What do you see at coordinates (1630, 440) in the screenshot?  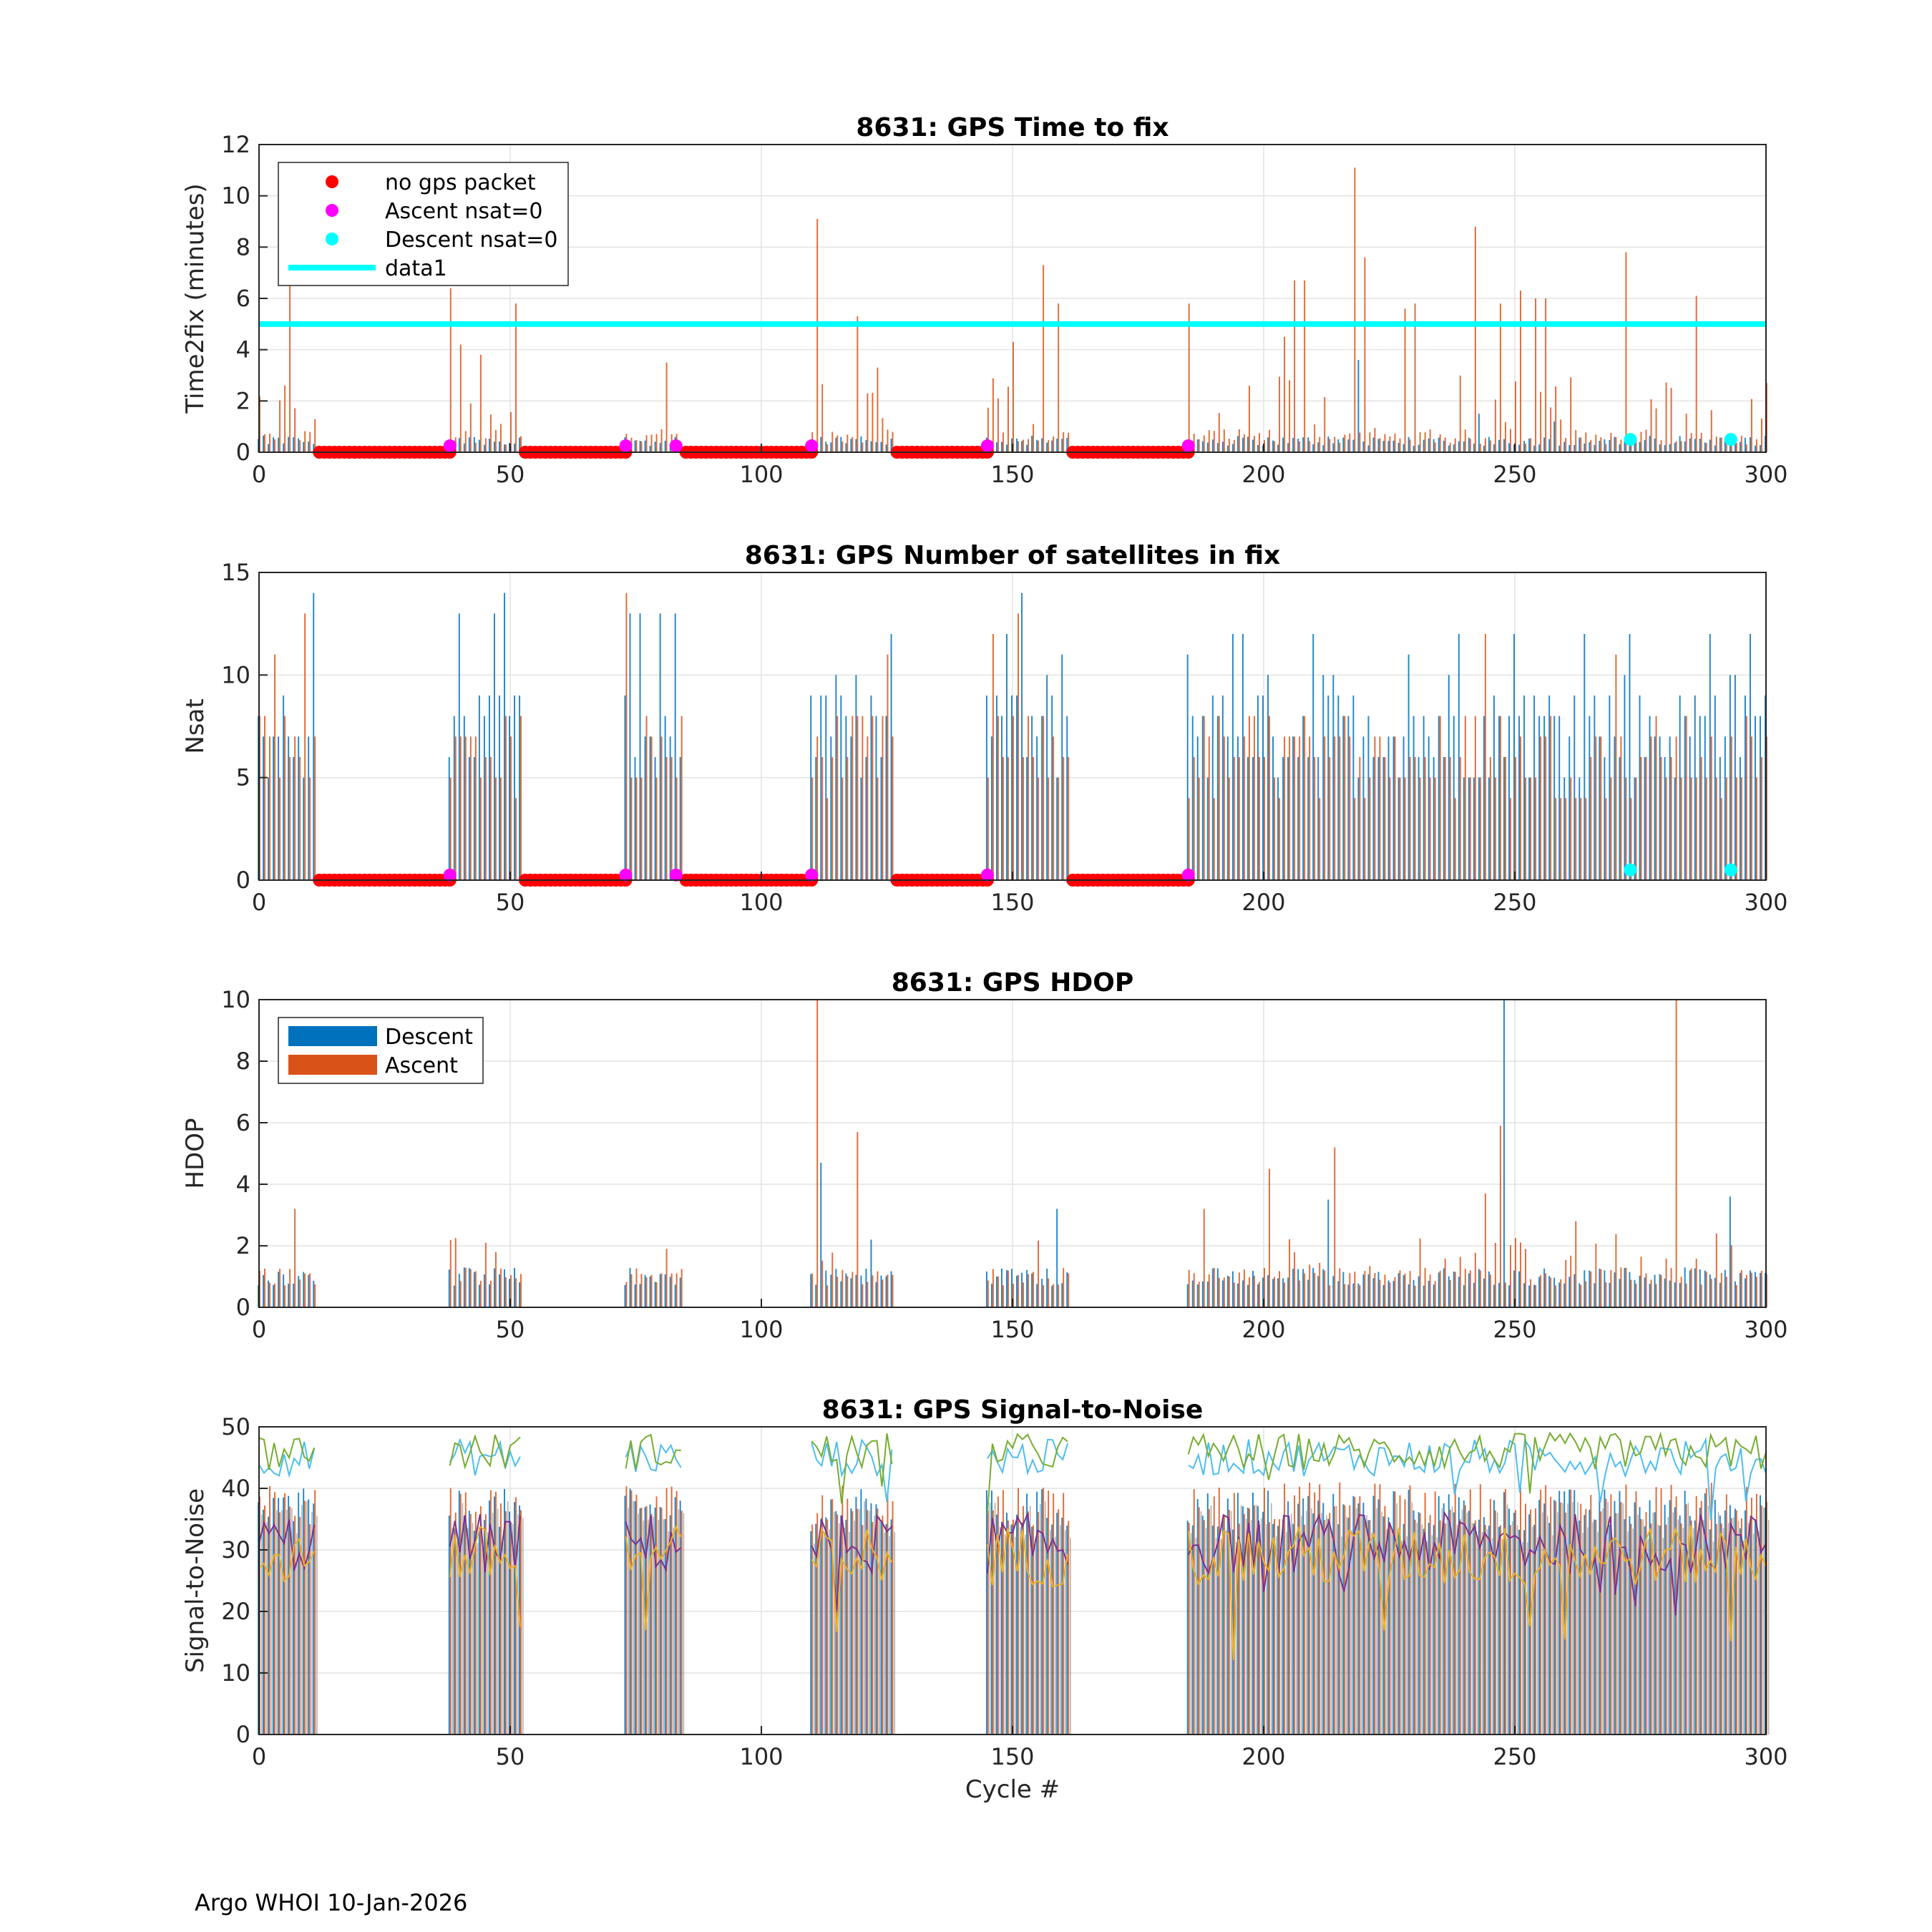 I see `descent-nsat0-marker` at bounding box center [1630, 440].